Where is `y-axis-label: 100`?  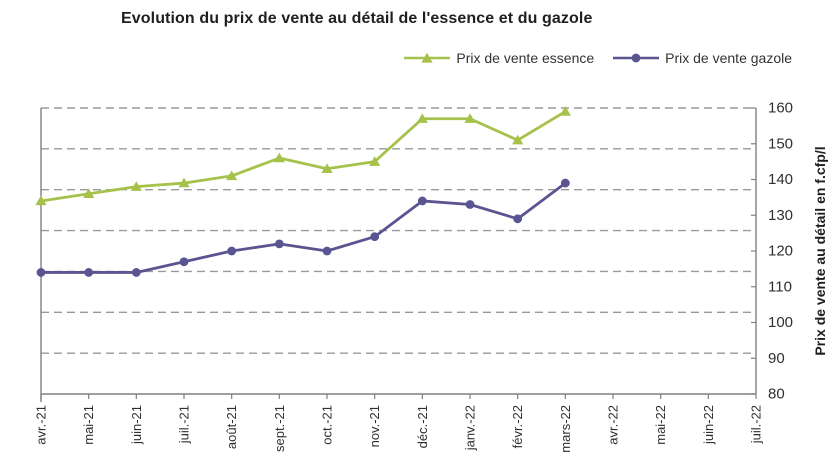
y-axis-label: 100 is located at coordinates (780, 322).